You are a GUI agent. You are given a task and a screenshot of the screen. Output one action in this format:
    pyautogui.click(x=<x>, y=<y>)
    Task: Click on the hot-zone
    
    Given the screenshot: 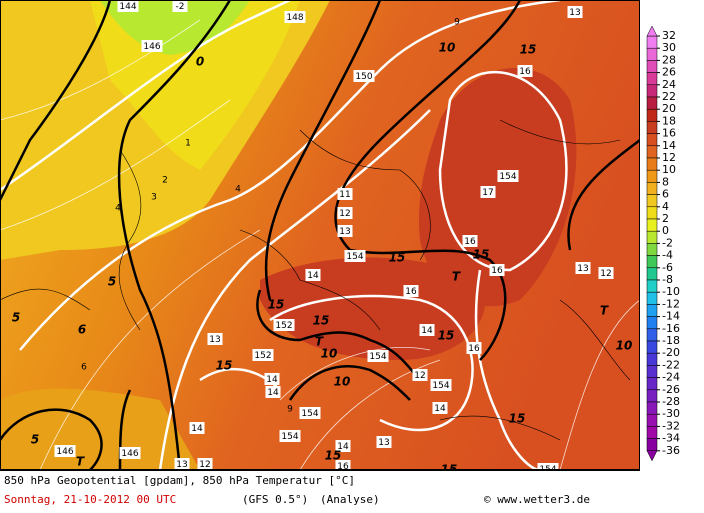 What is the action you would take?
    pyautogui.click(x=498, y=187)
    